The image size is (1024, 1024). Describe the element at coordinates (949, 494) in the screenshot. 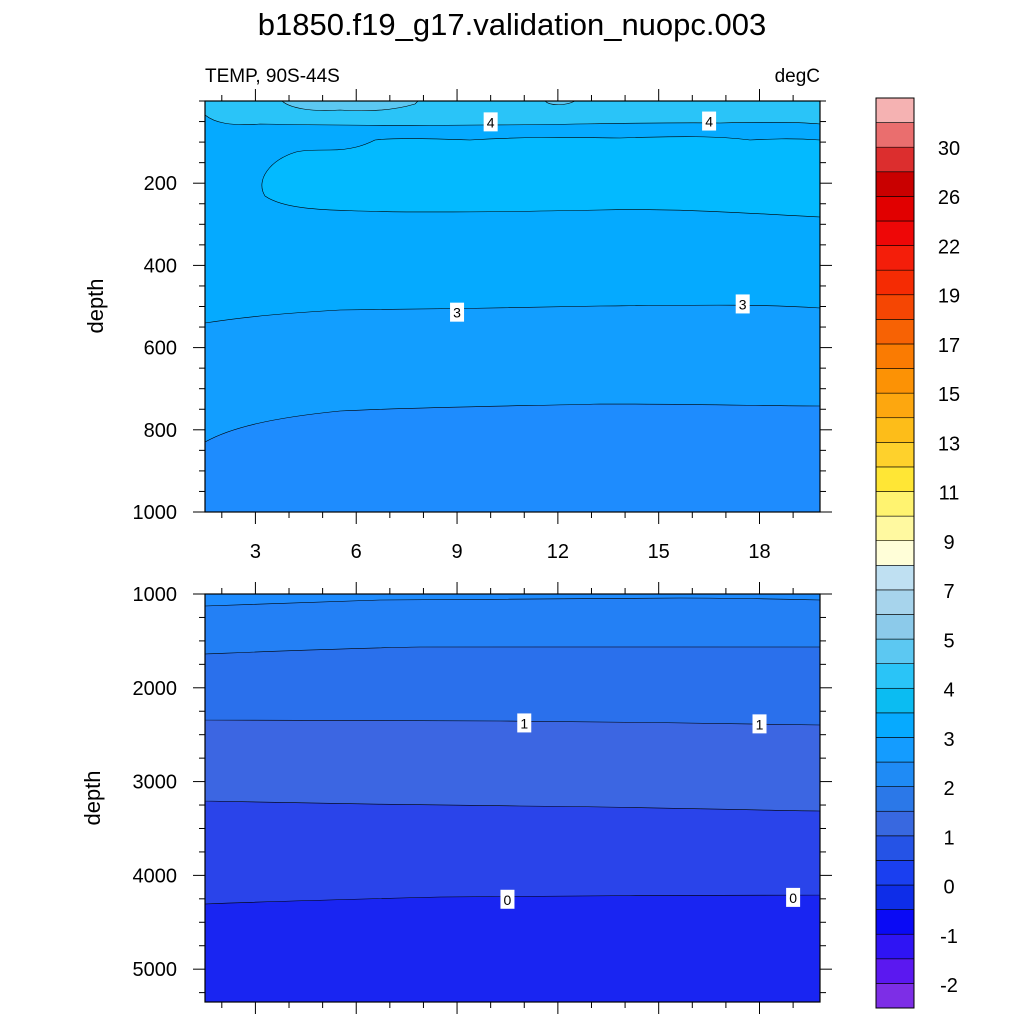

I see `colorbar-label: 11` at that location.